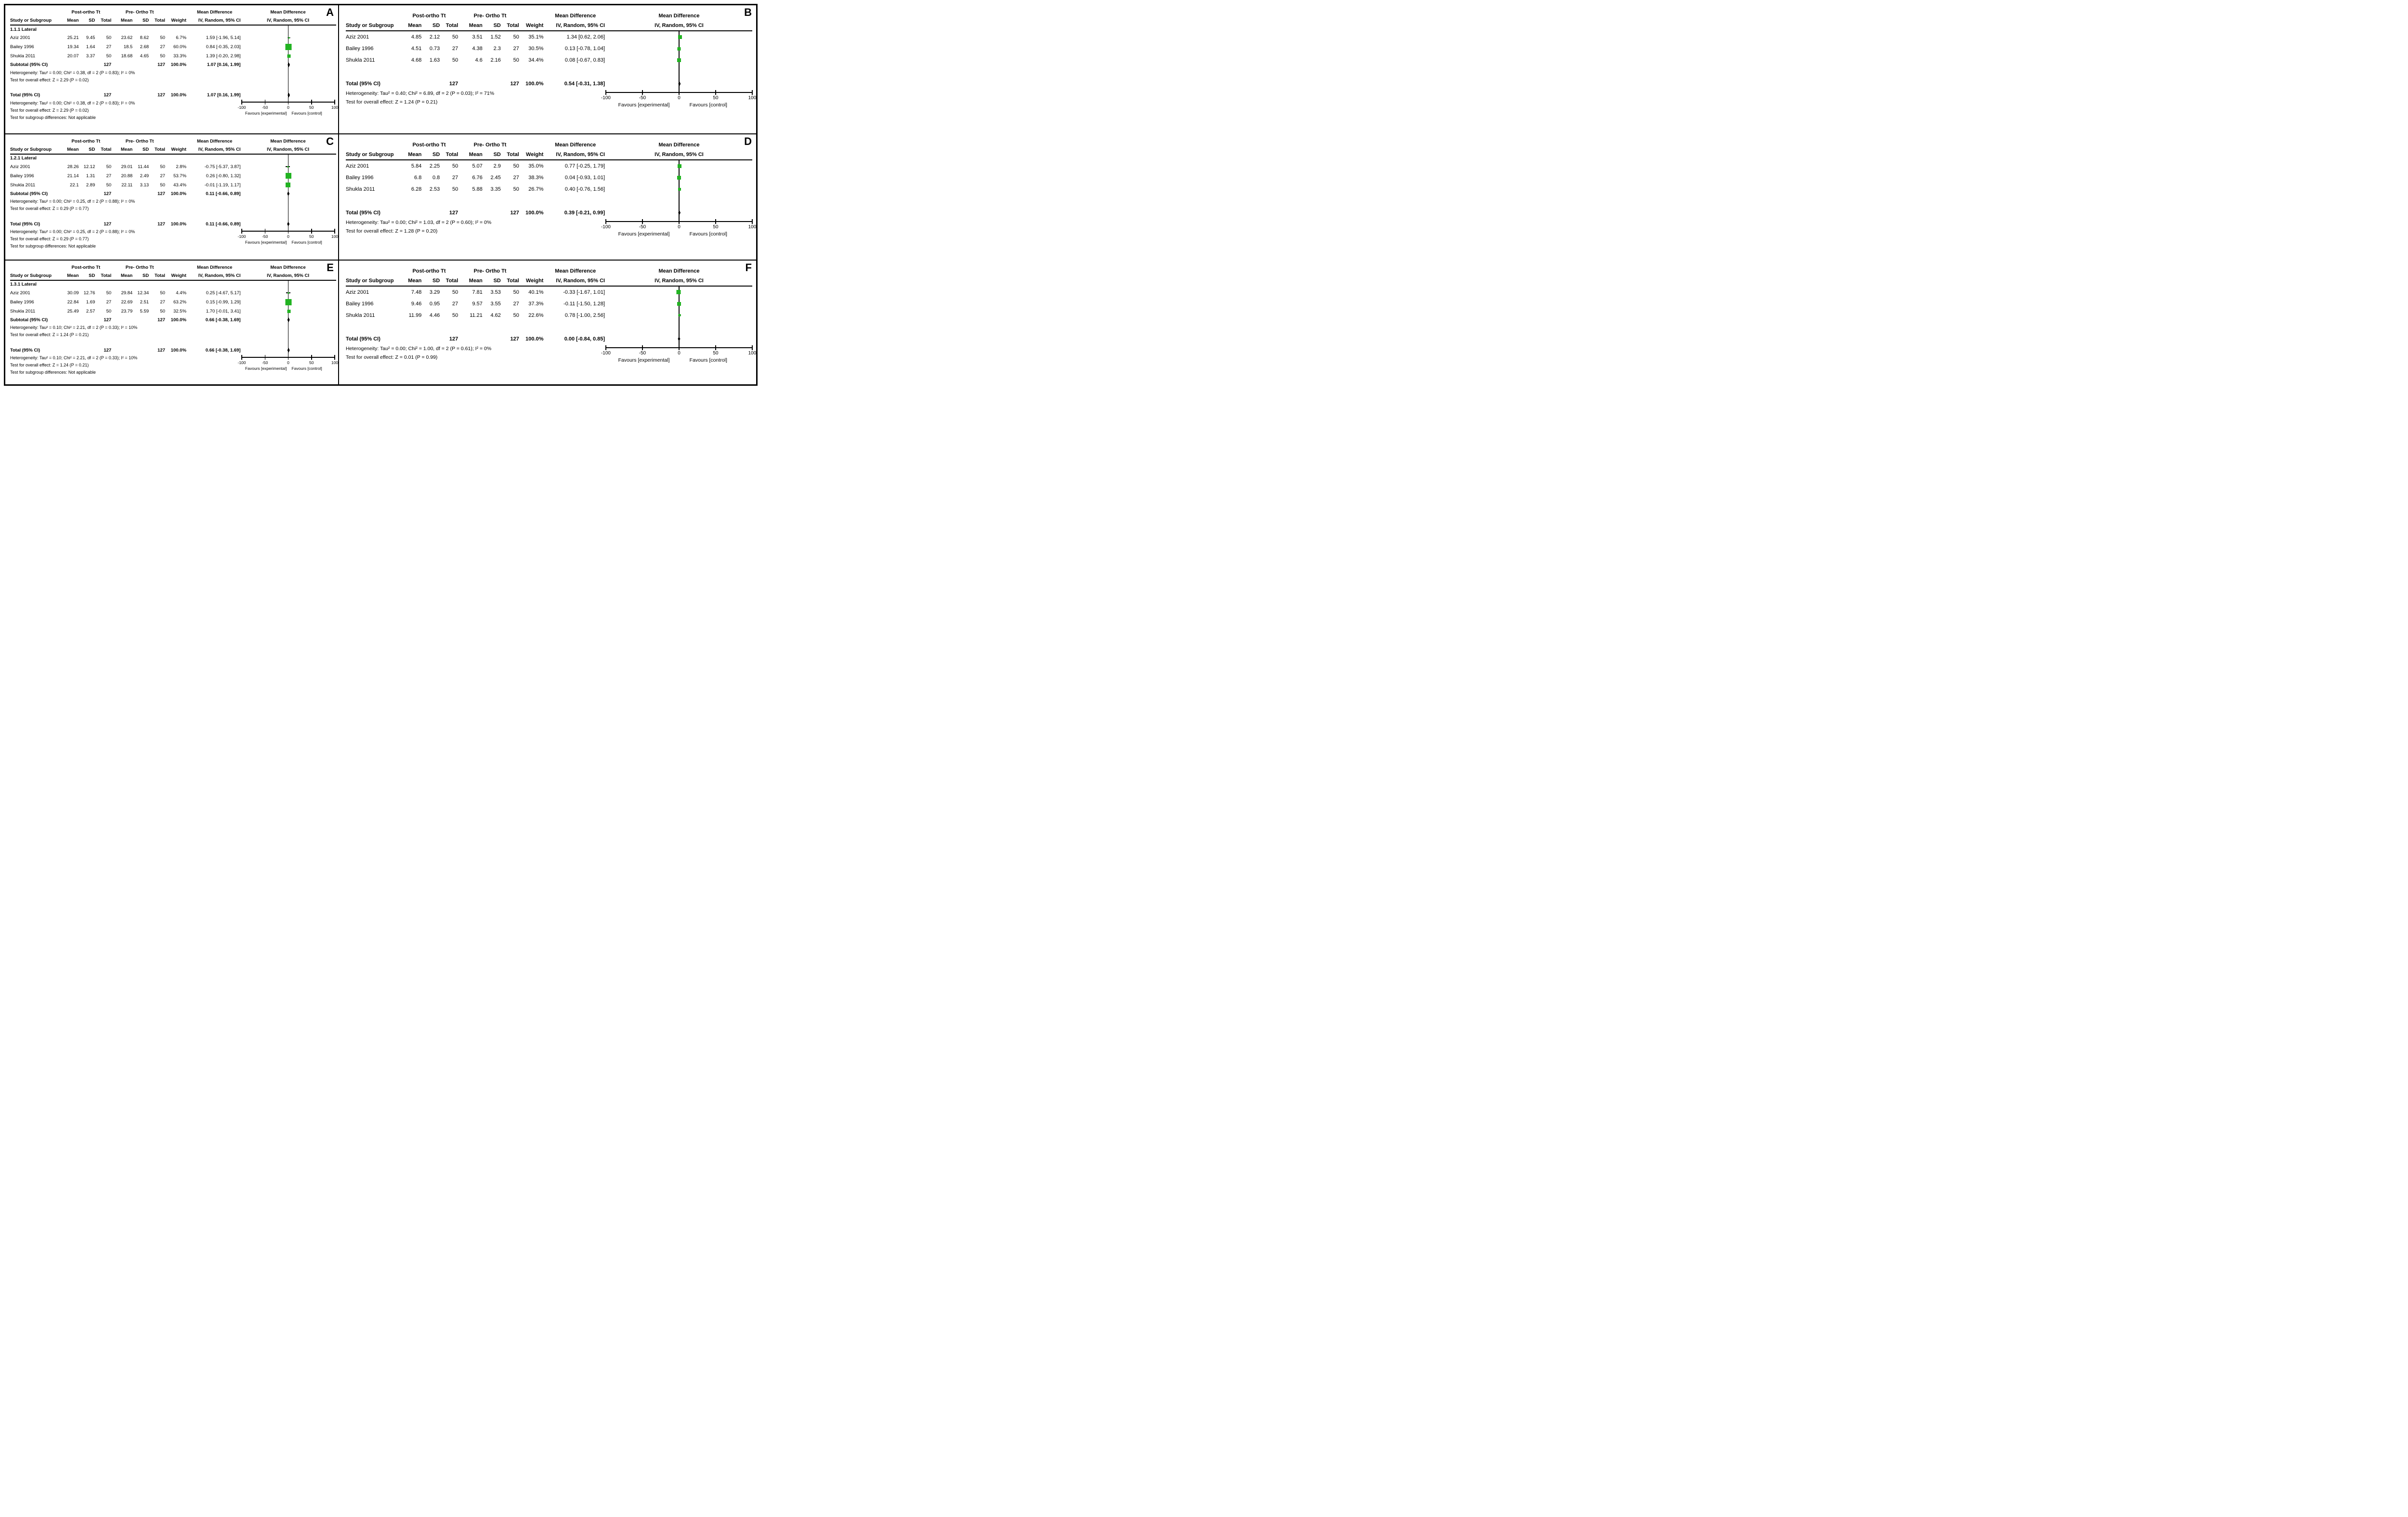 This screenshot has height=1517, width=2408. What do you see at coordinates (584, 84) in the screenshot?
I see `ci-cell: 0.54 [-0.31, 1.38]` at bounding box center [584, 84].